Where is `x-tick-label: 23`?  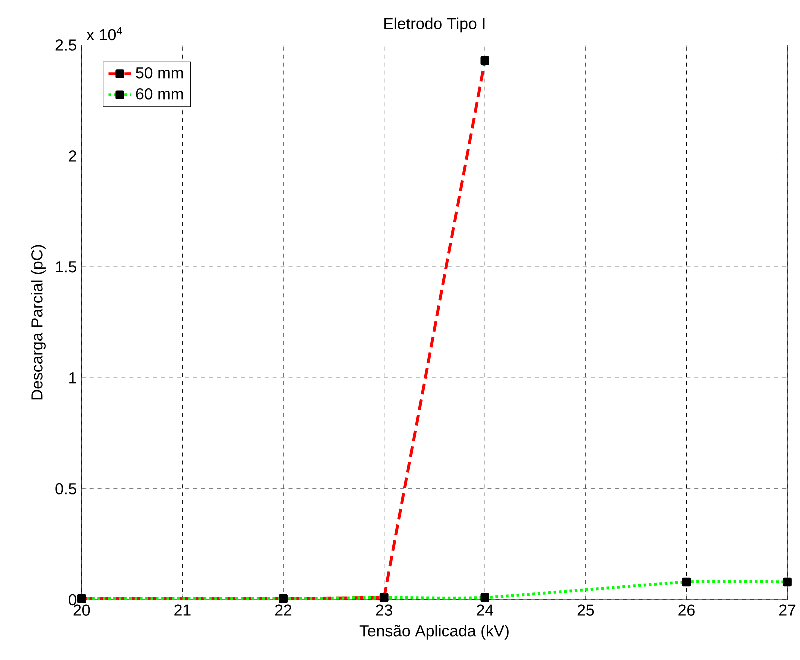
x-tick-label: 23 is located at coordinates (384, 610).